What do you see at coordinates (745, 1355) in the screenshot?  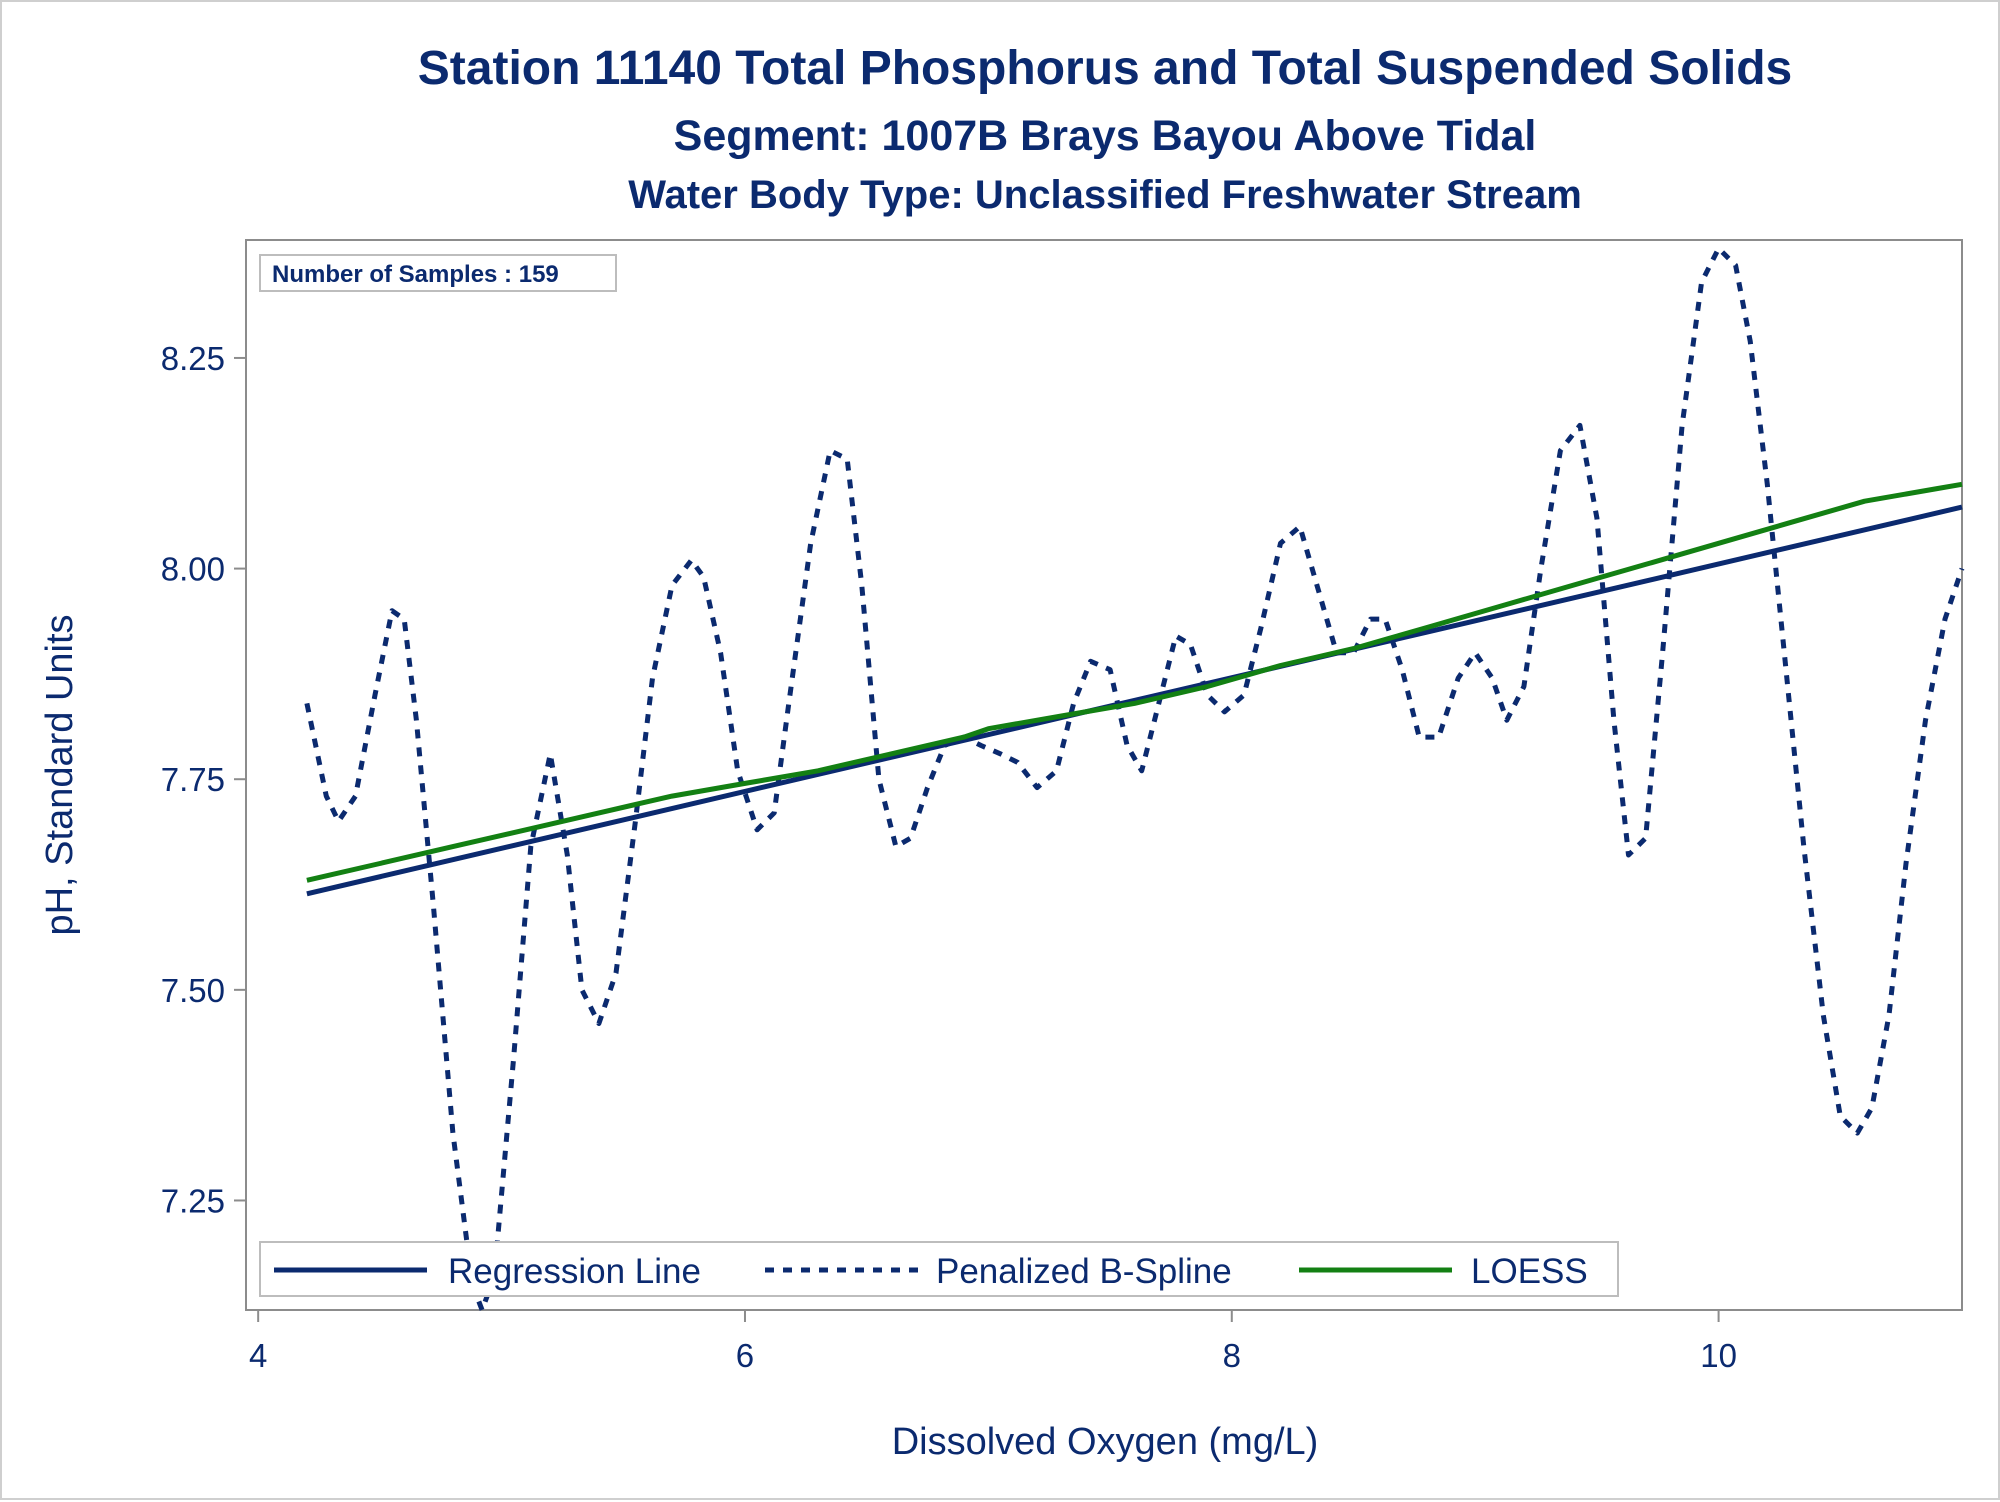 I see `x-tick-label: 6` at bounding box center [745, 1355].